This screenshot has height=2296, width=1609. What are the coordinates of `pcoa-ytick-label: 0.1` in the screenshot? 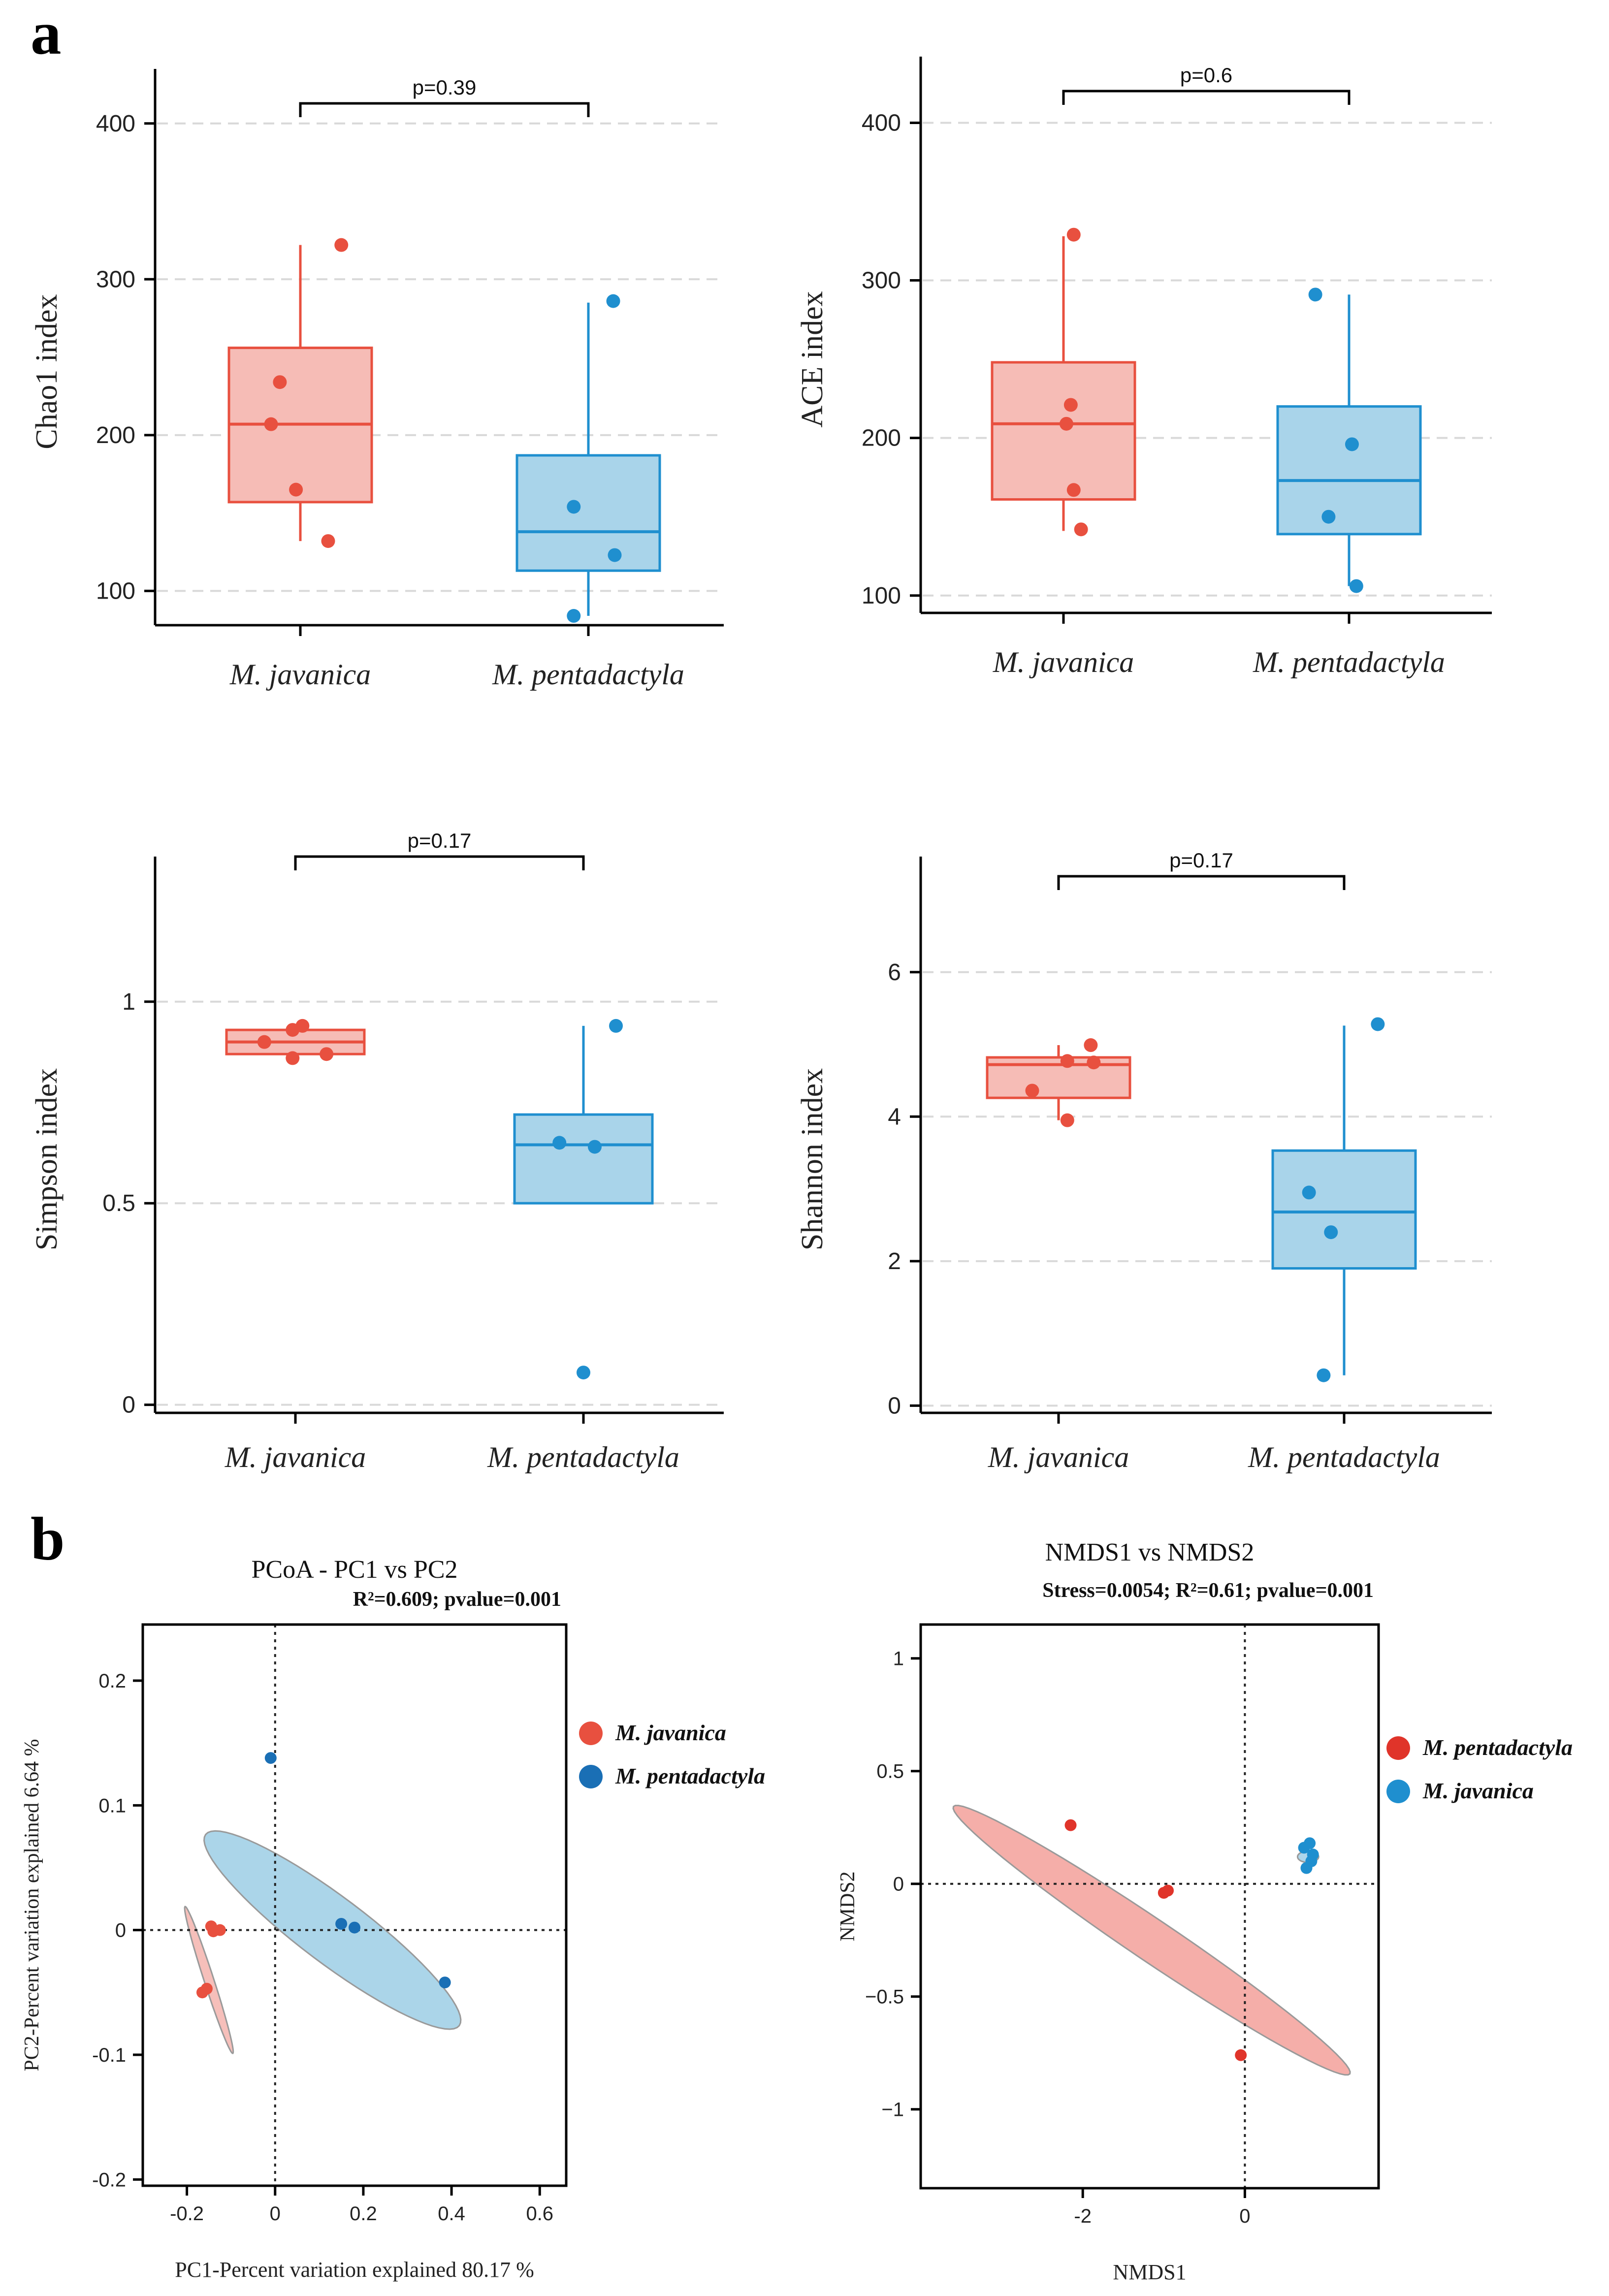 It's located at (112, 1806).